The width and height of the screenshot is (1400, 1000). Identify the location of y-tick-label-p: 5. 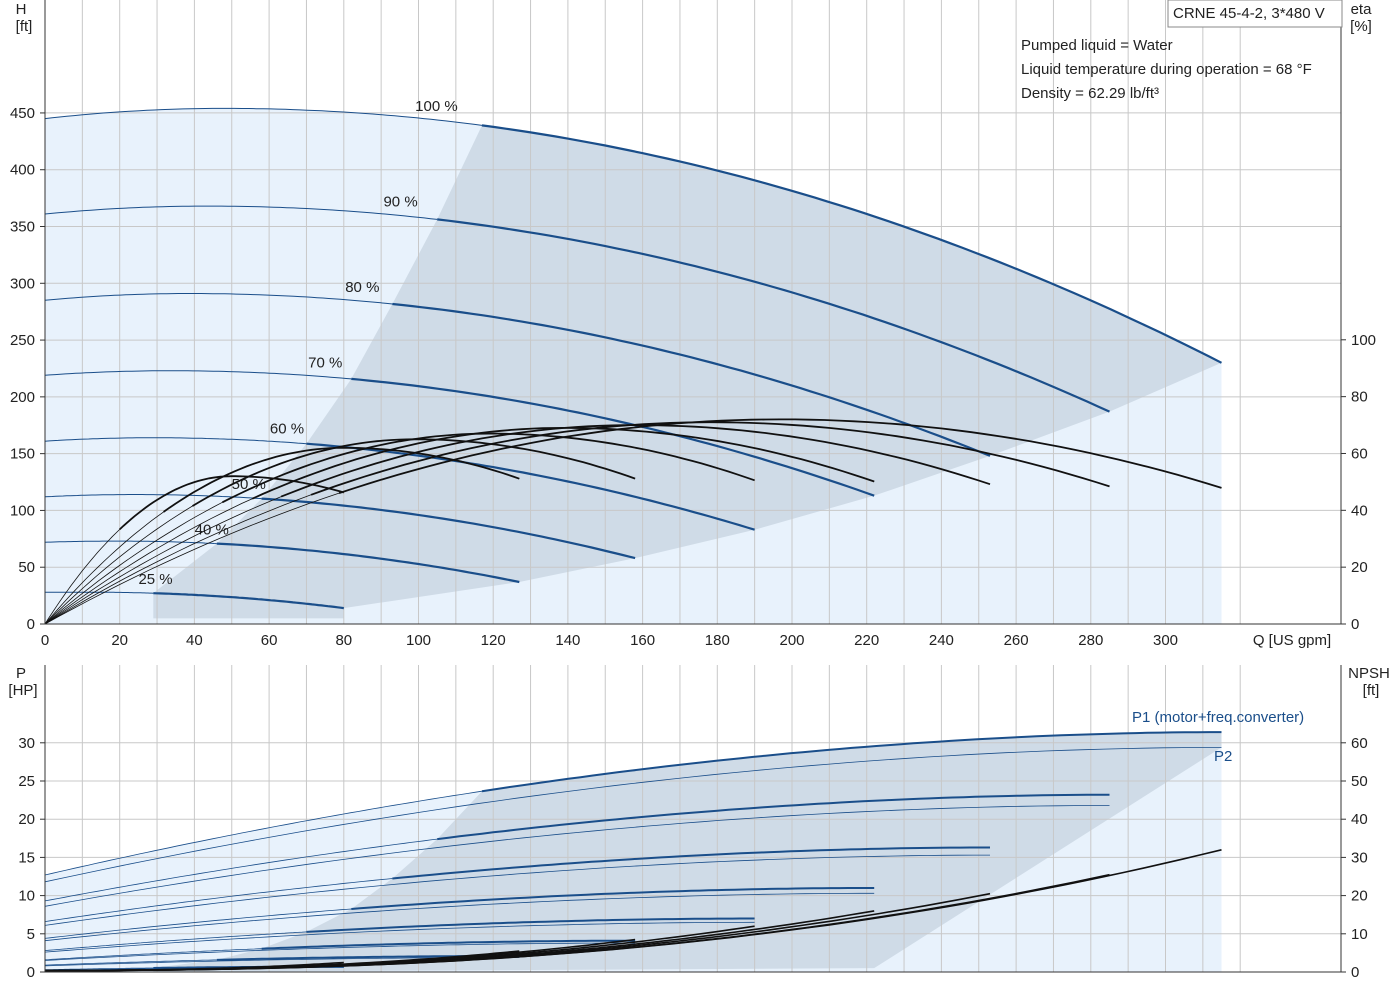
(31, 934).